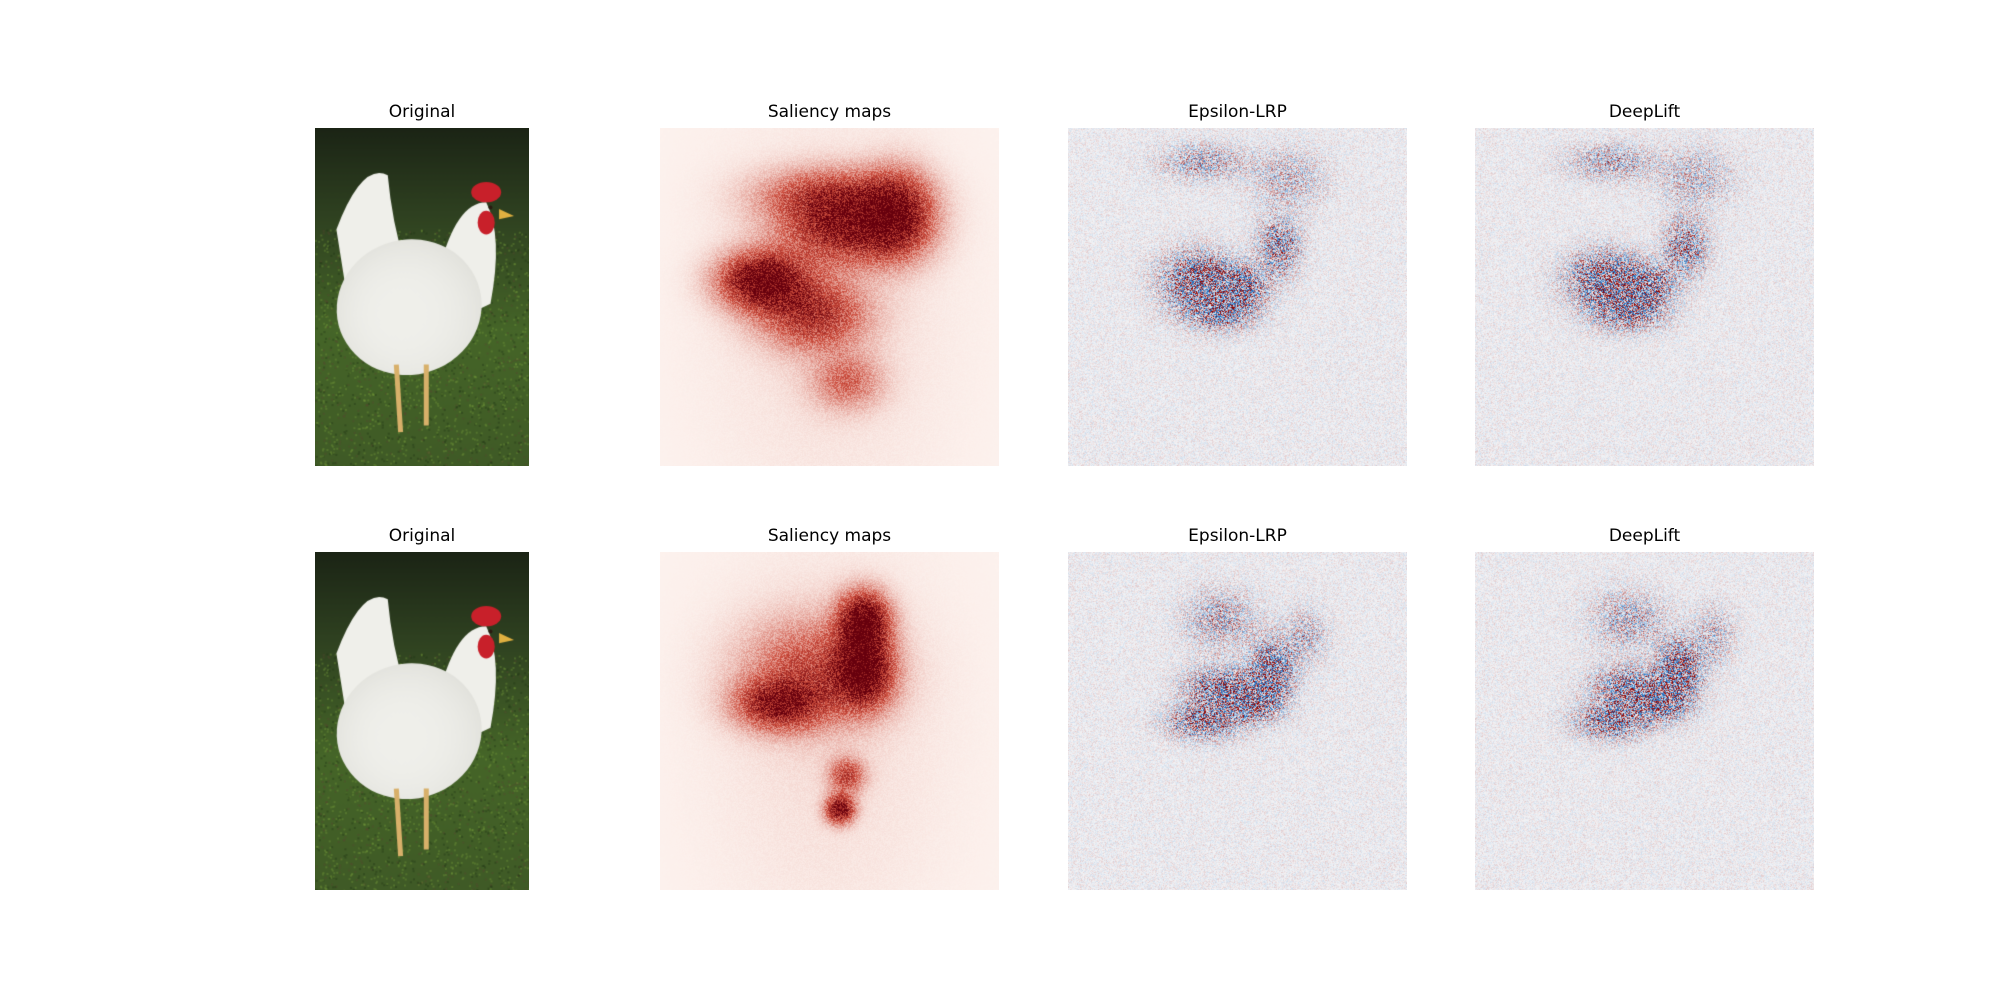  I want to click on deeplift-panel-row1: DeepLift, so click(1644, 284).